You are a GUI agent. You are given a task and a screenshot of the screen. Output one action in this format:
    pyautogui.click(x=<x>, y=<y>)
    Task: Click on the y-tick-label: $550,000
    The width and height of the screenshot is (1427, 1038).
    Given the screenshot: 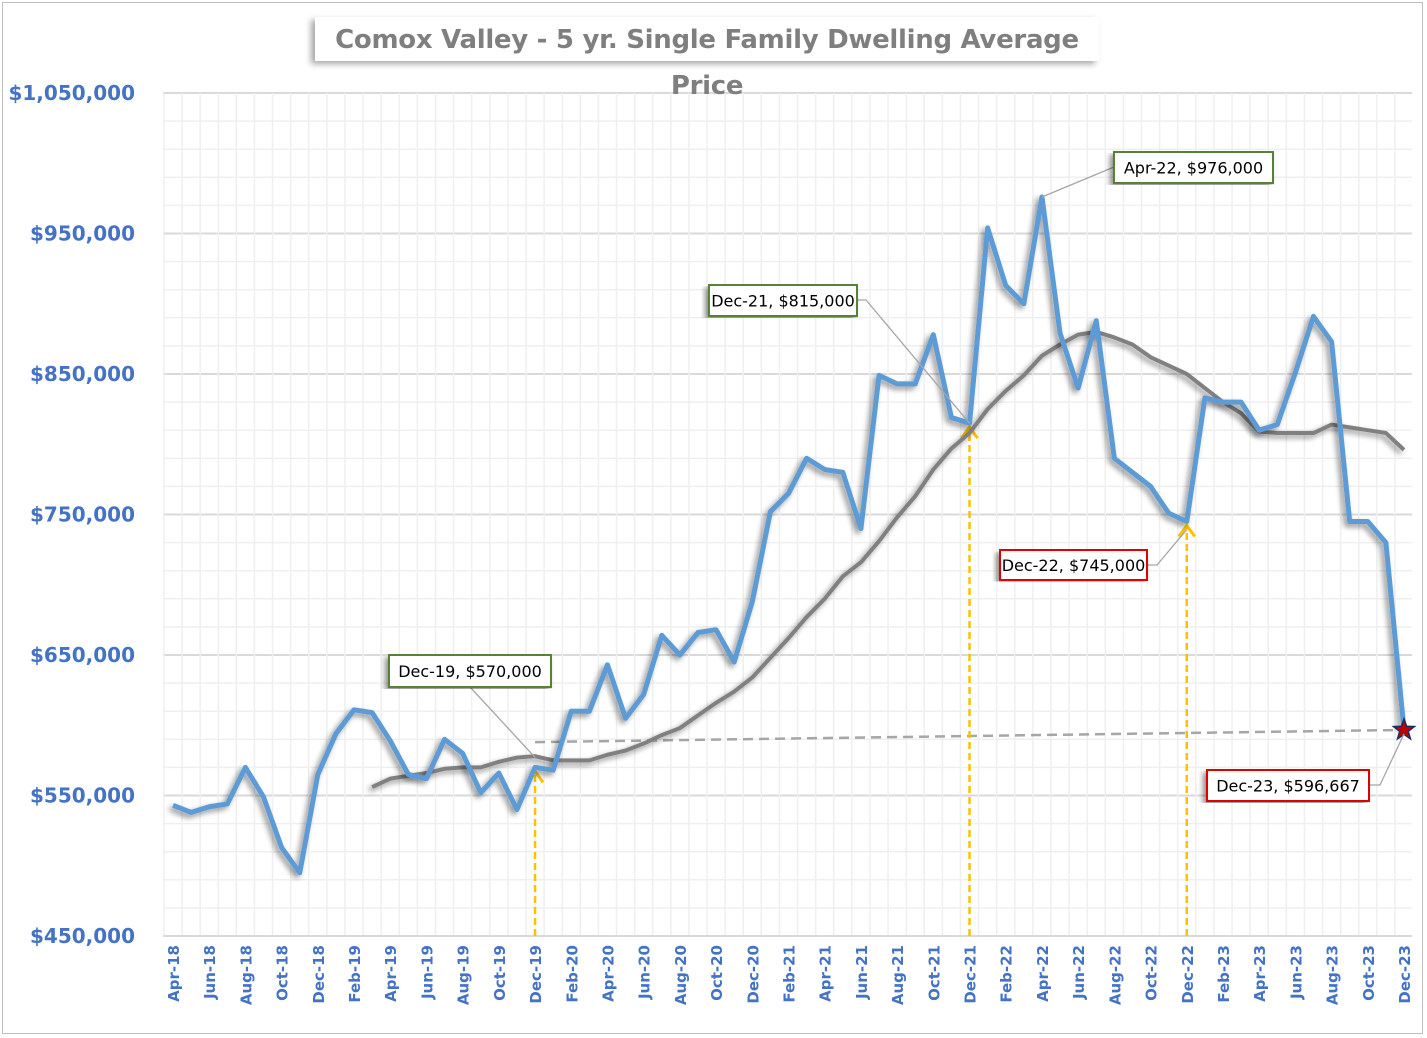 What is the action you would take?
    pyautogui.click(x=82, y=796)
    